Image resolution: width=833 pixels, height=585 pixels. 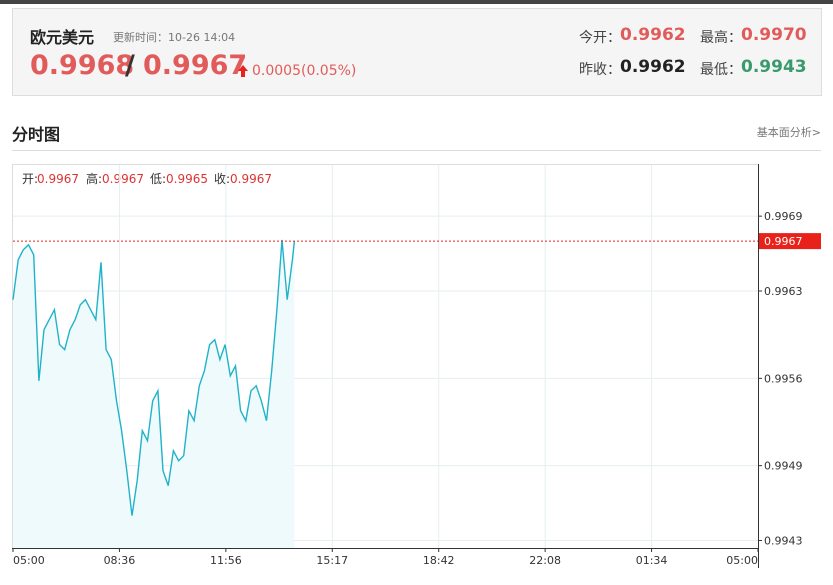 I want to click on x-tick-label: 08:36, so click(x=120, y=560).